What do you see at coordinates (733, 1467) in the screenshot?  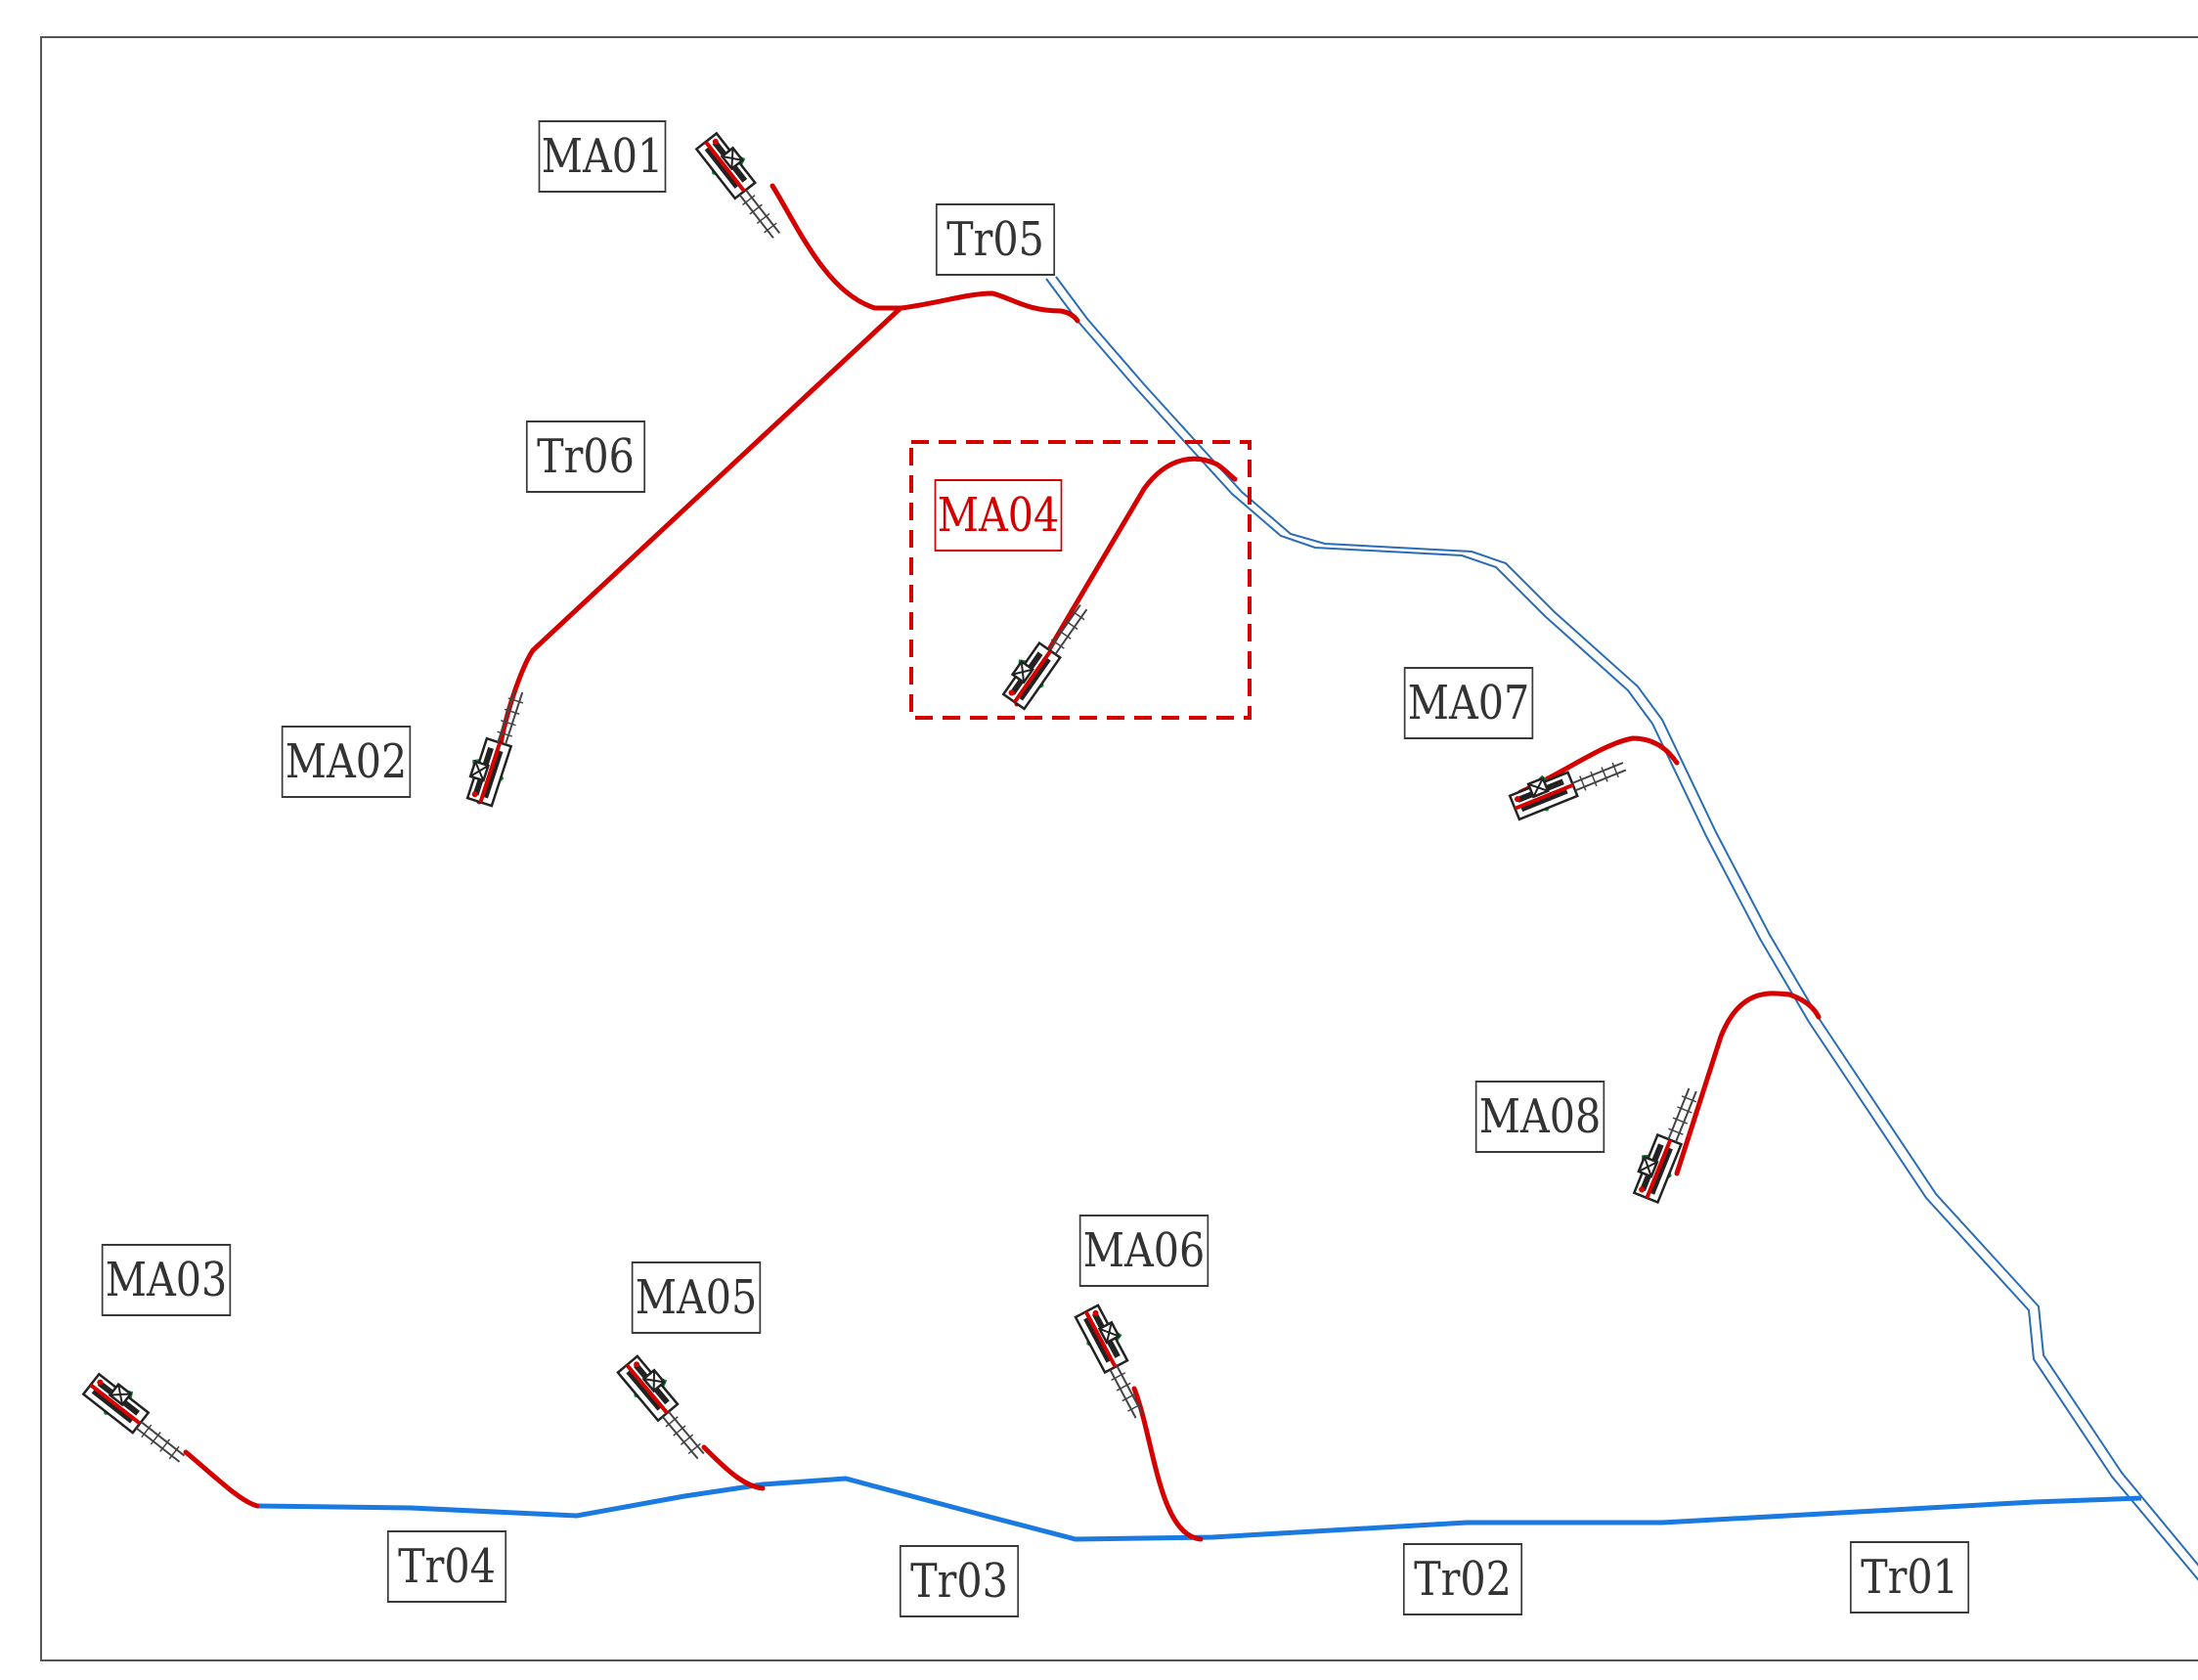 I see `branch-ma05` at bounding box center [733, 1467].